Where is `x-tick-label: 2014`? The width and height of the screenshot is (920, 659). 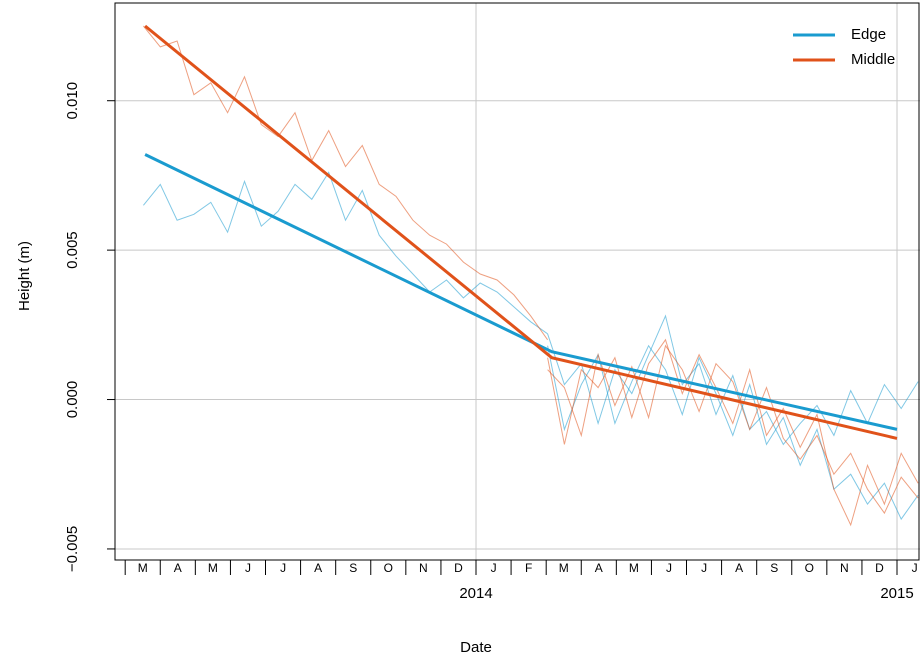
x-tick-label: 2014 is located at coordinates (475, 593).